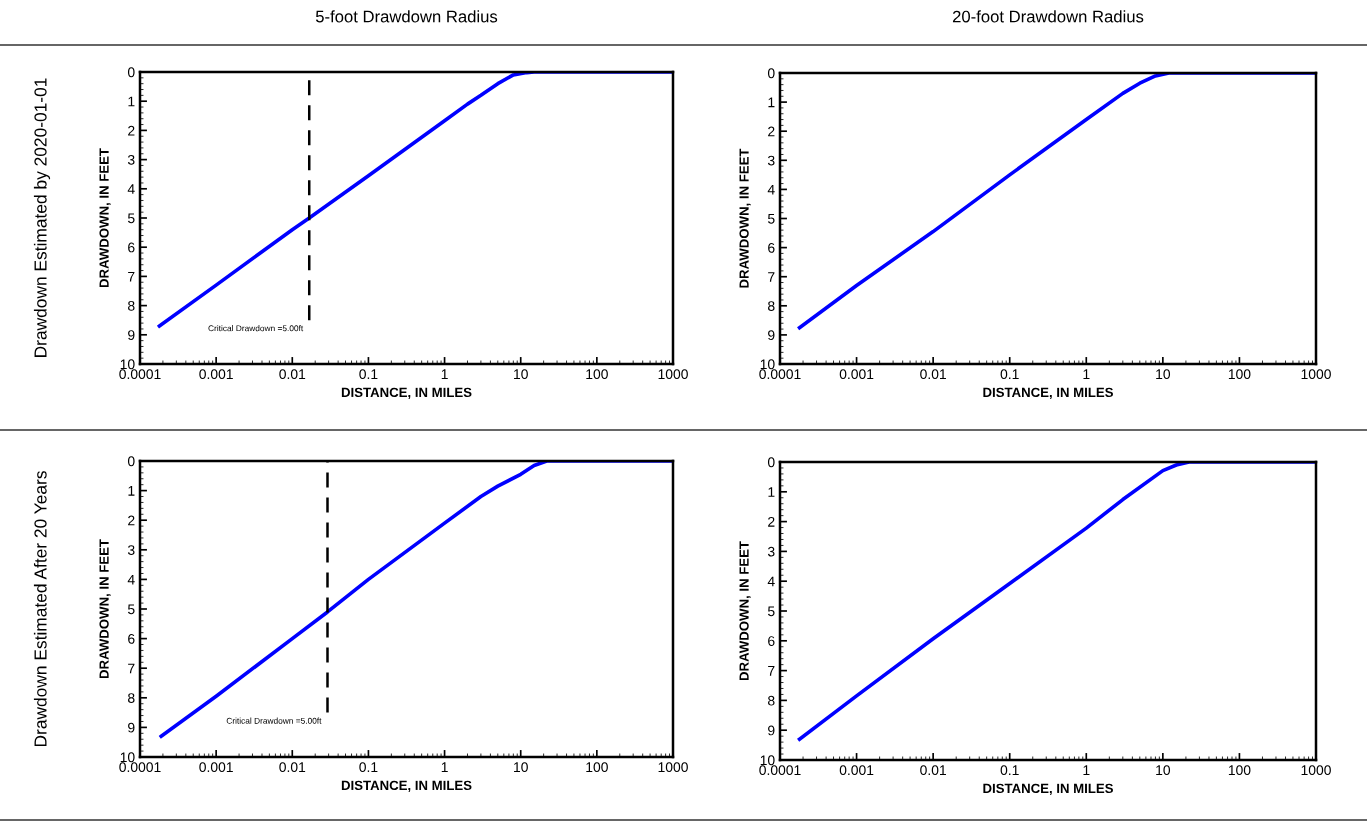 The width and height of the screenshot is (1367, 826). I want to click on text: Drawdown Estimated After 20 Years, so click(40, 609).